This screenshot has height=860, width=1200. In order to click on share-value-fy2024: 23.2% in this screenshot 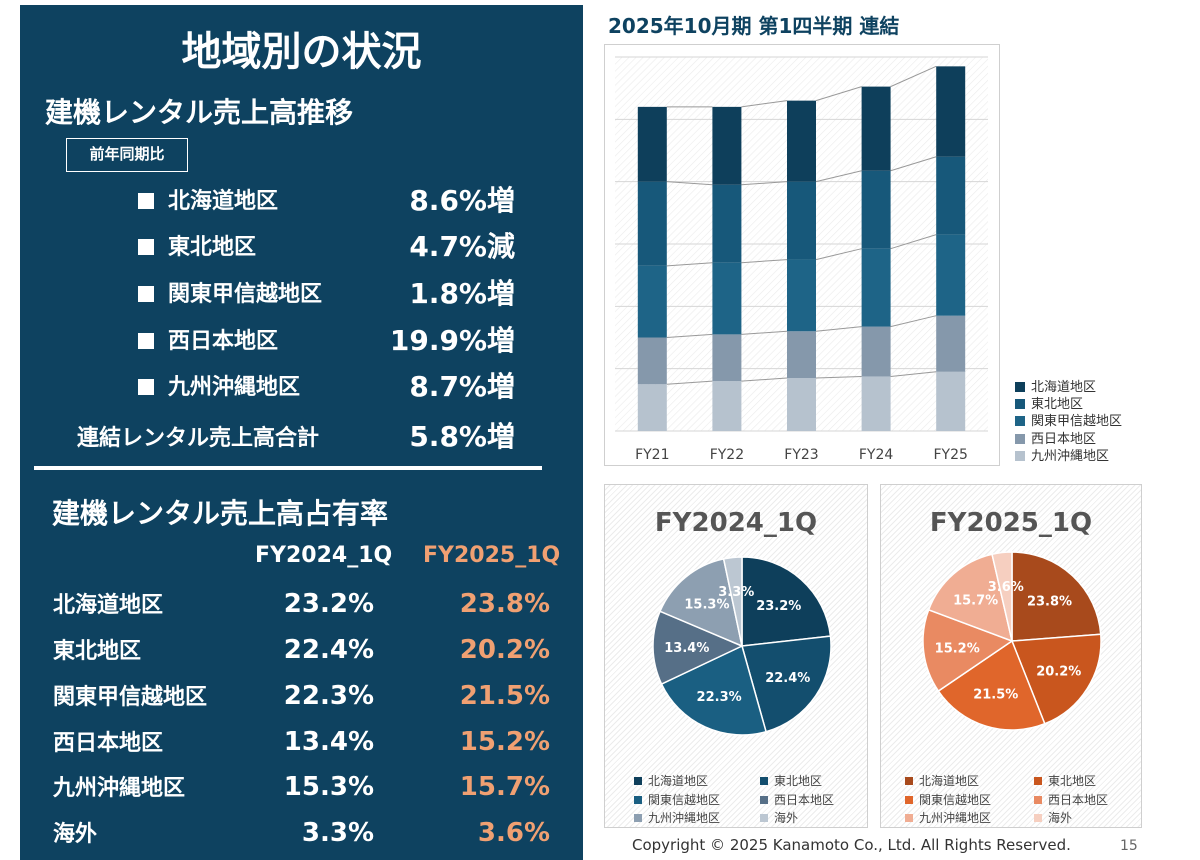, I will do `click(328, 604)`.